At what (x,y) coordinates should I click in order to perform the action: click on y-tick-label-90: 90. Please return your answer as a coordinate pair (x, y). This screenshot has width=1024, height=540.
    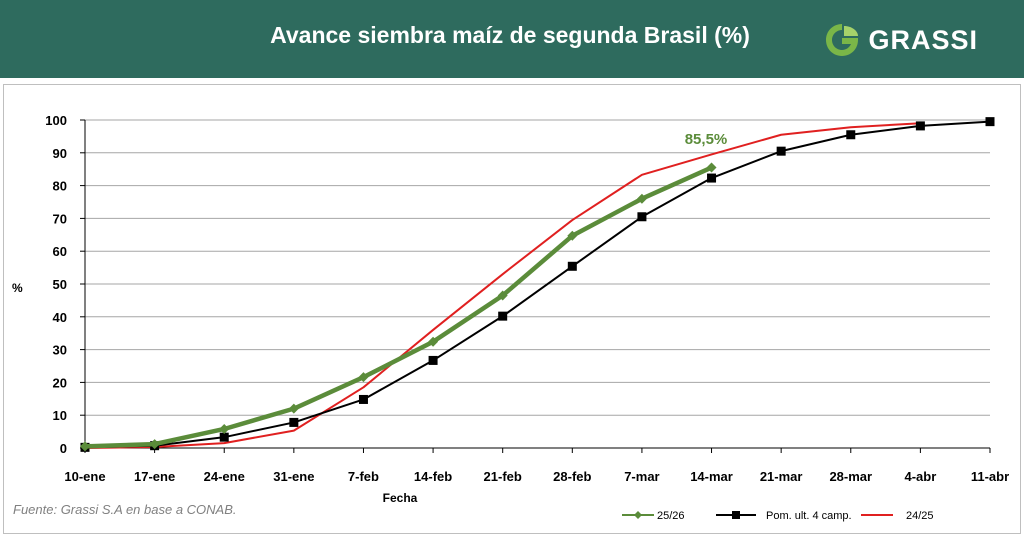
    Looking at the image, I should click on (60, 153).